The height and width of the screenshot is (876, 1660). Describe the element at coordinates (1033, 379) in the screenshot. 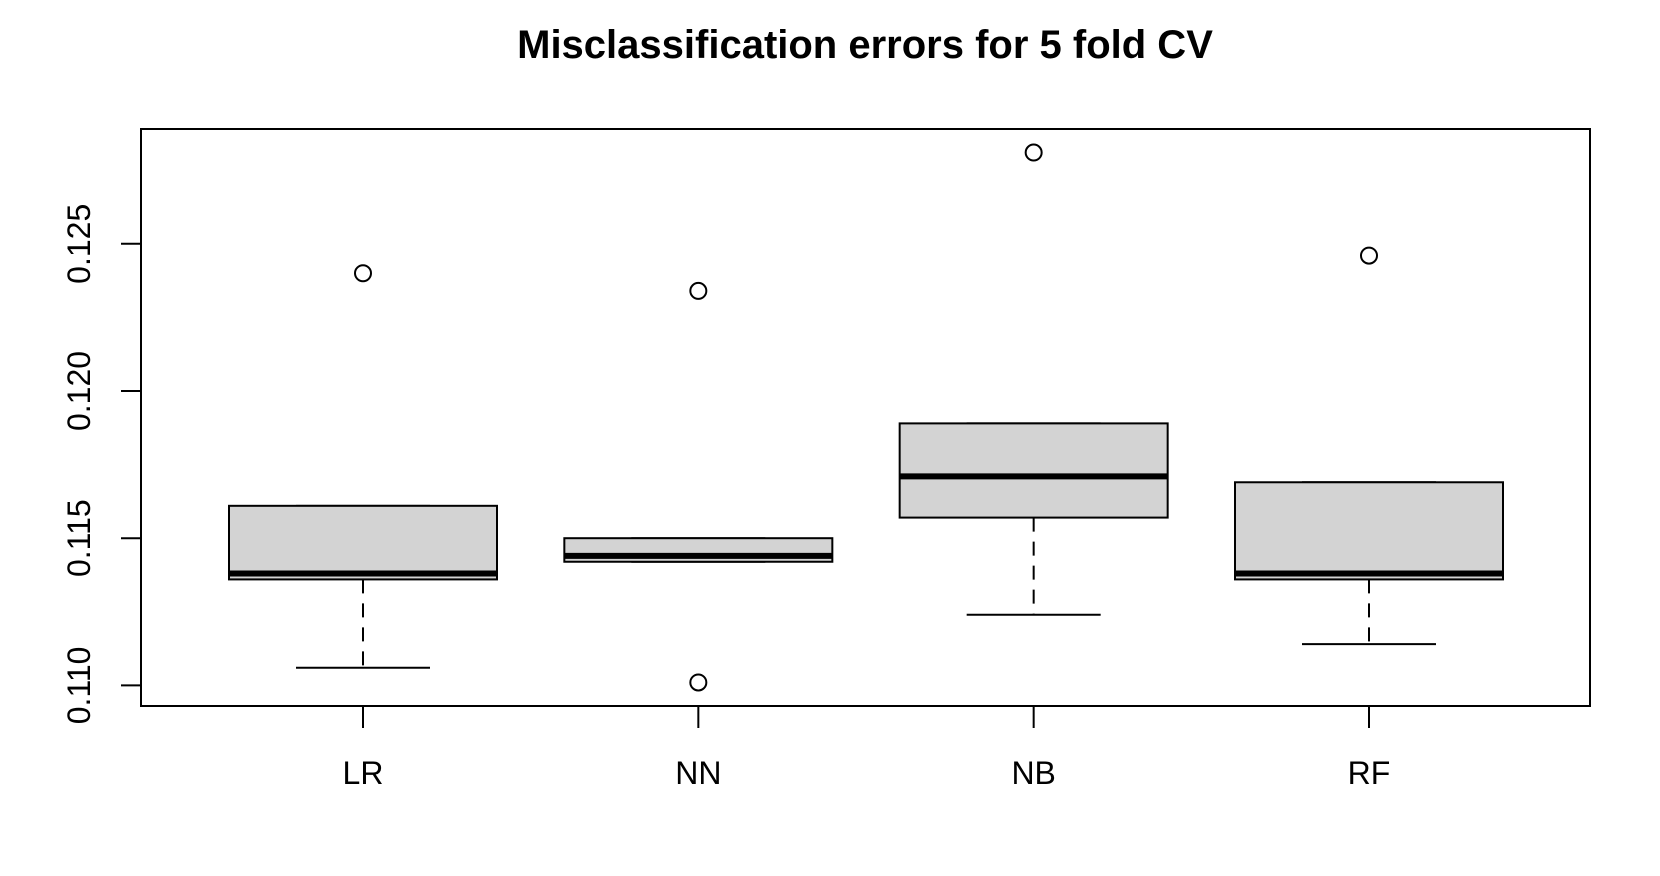

I see `box-group-nb` at that location.